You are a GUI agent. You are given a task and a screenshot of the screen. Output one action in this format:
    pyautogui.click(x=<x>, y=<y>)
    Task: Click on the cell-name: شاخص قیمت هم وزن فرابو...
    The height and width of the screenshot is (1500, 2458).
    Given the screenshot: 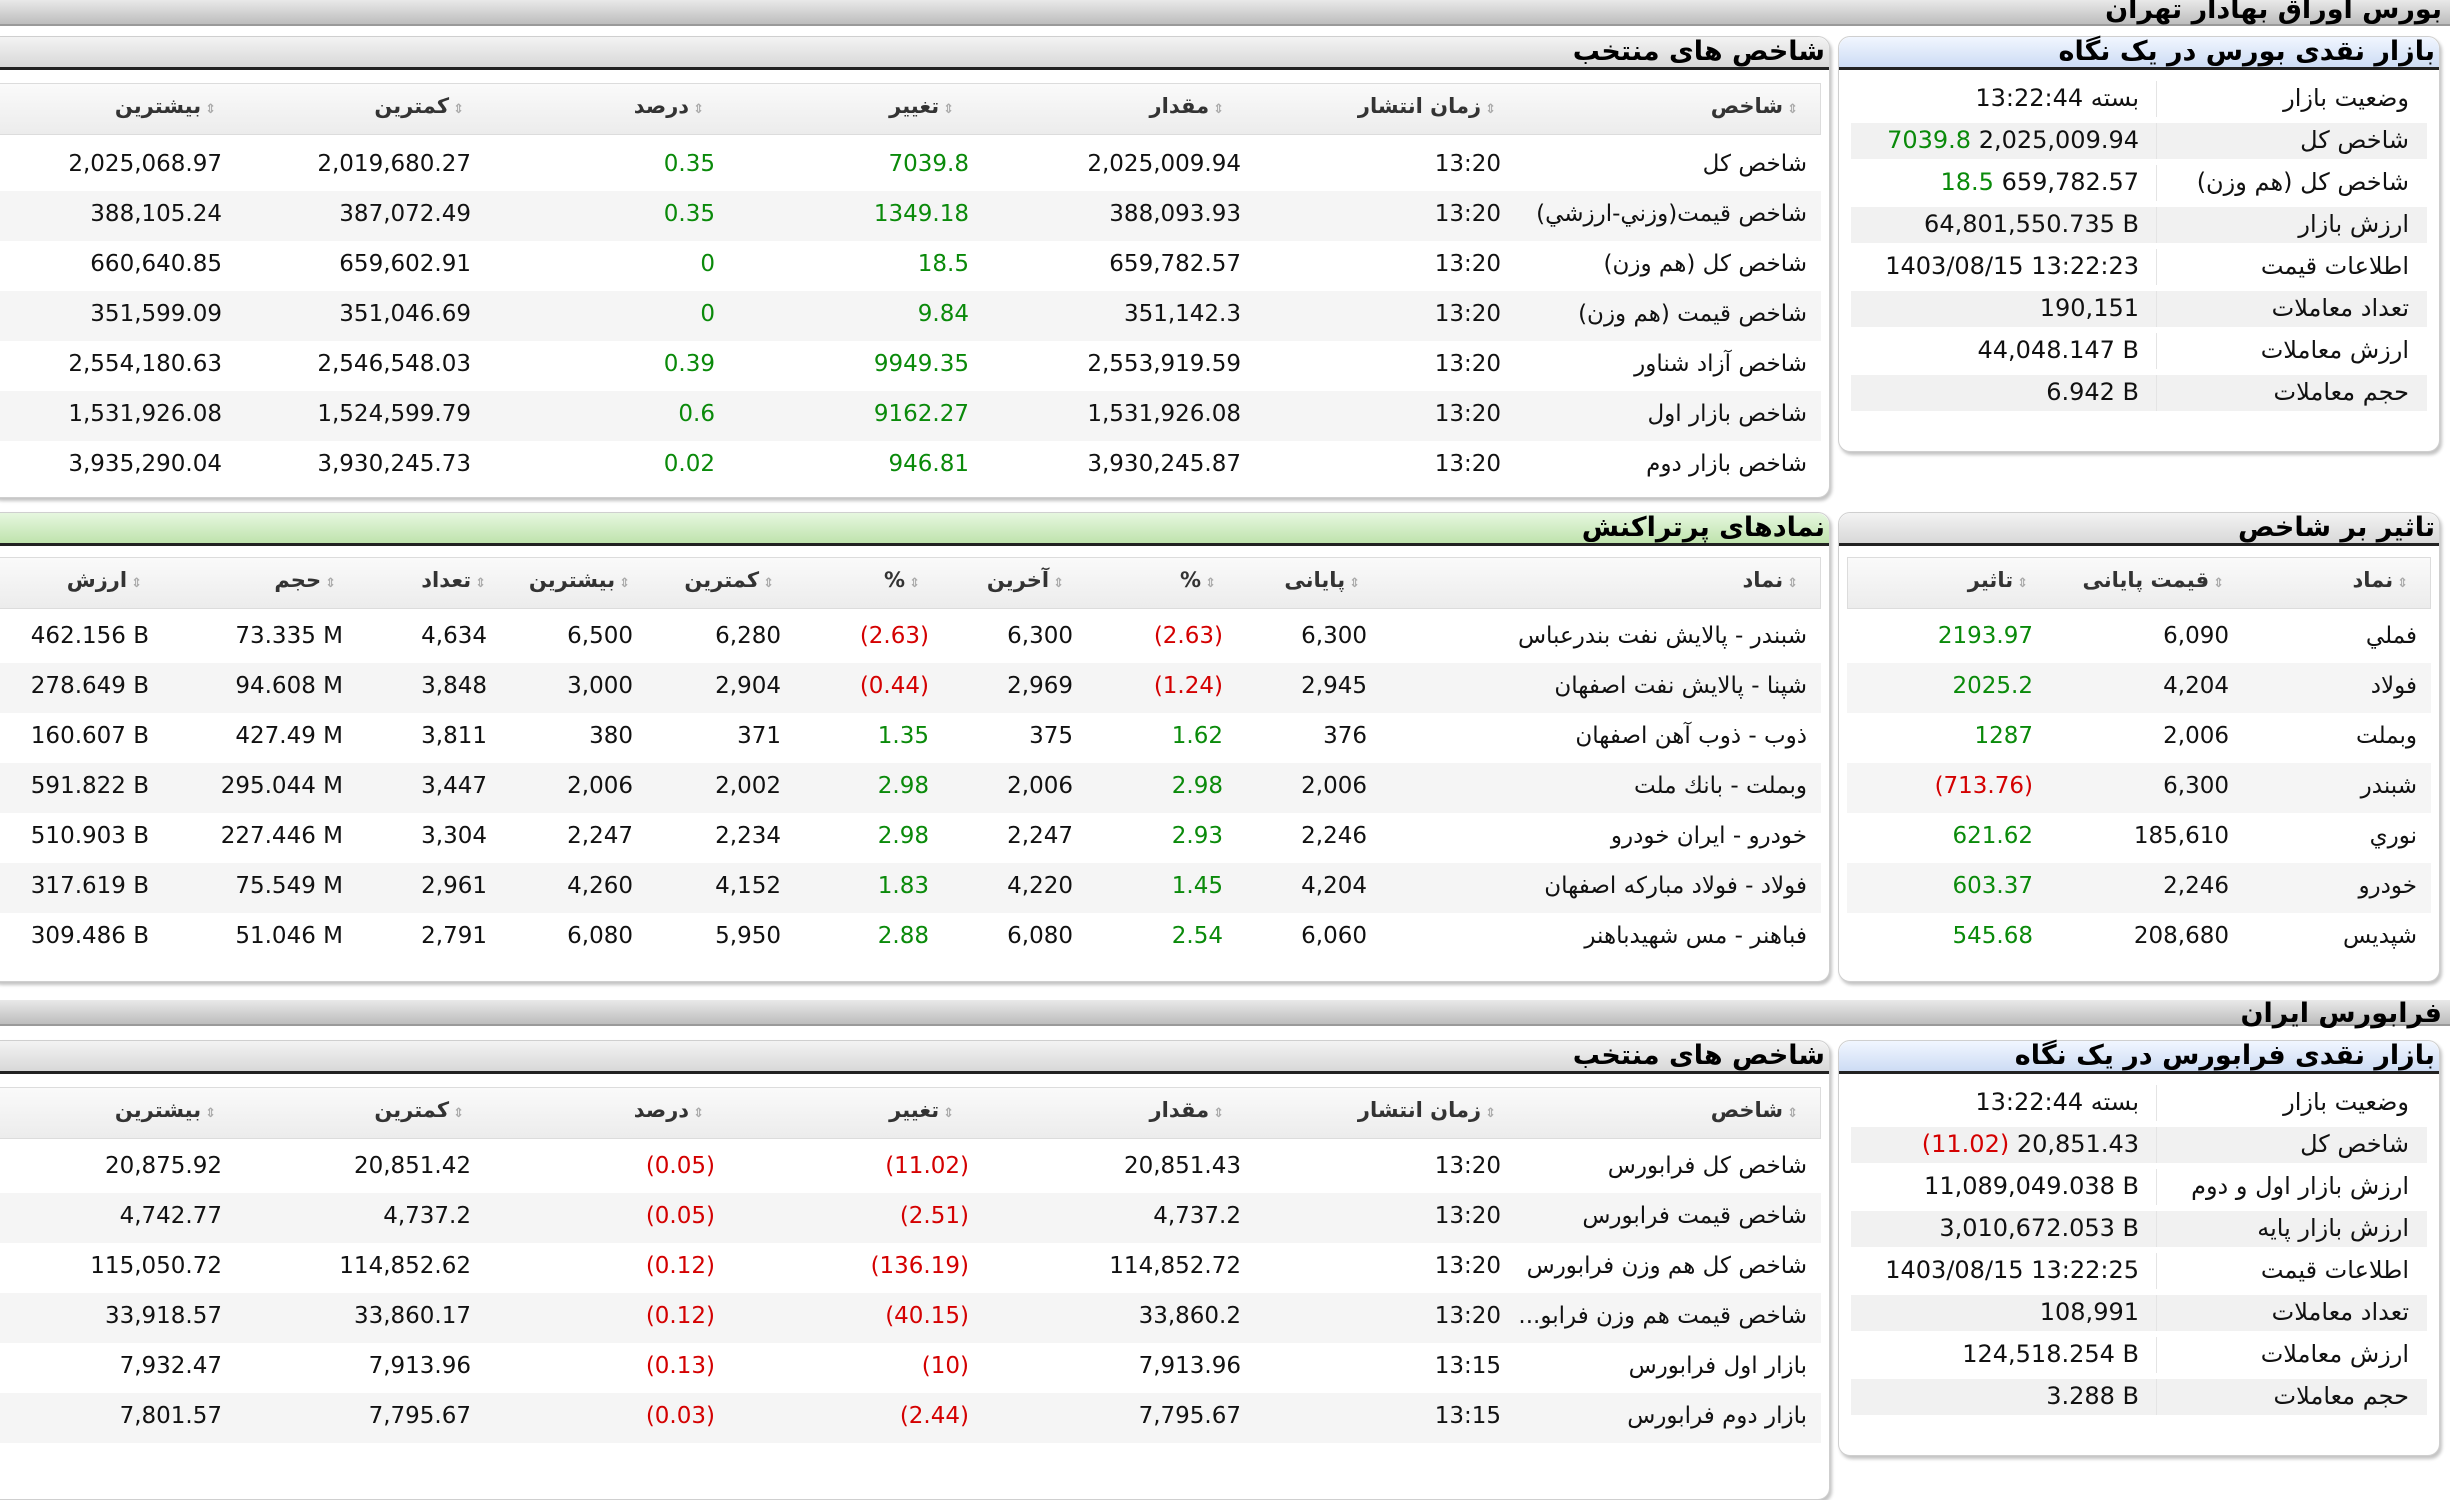 What is the action you would take?
    pyautogui.click(x=1662, y=1316)
    